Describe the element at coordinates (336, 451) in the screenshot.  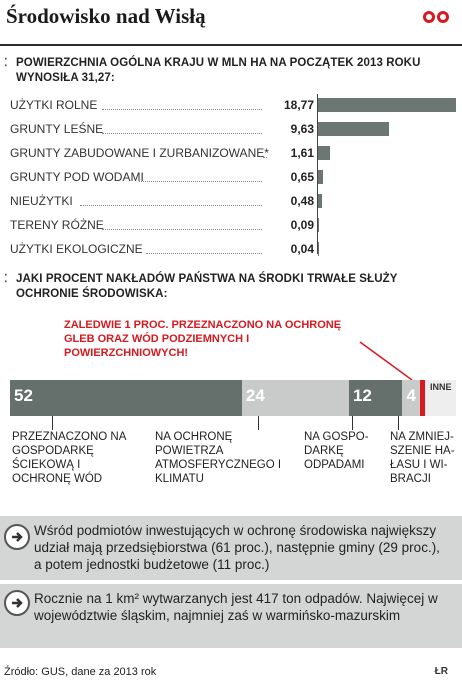
I see `segment-category-label: NA GOSPO- DARKĘ ODPADAMI` at that location.